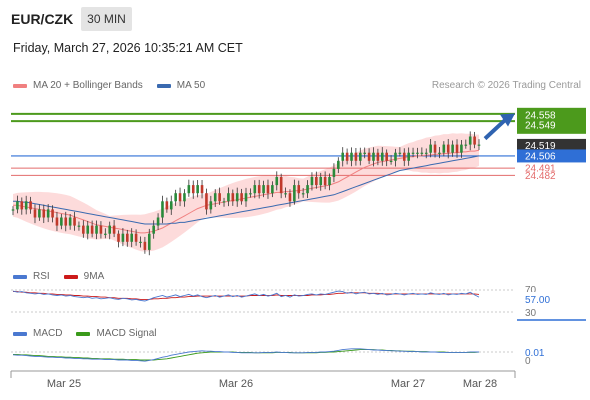  Describe the element at coordinates (531, 290) in the screenshot. I see `rsi-tick-70: 70` at that location.